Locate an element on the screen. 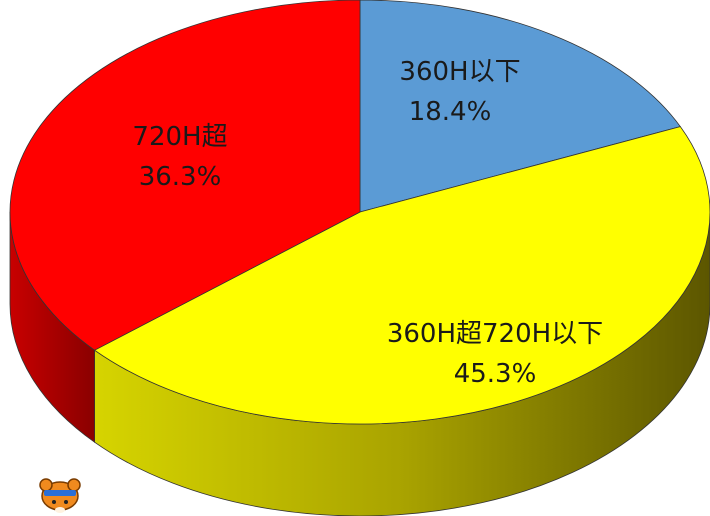  pie-slice-value: 36.3% is located at coordinates (180, 177).